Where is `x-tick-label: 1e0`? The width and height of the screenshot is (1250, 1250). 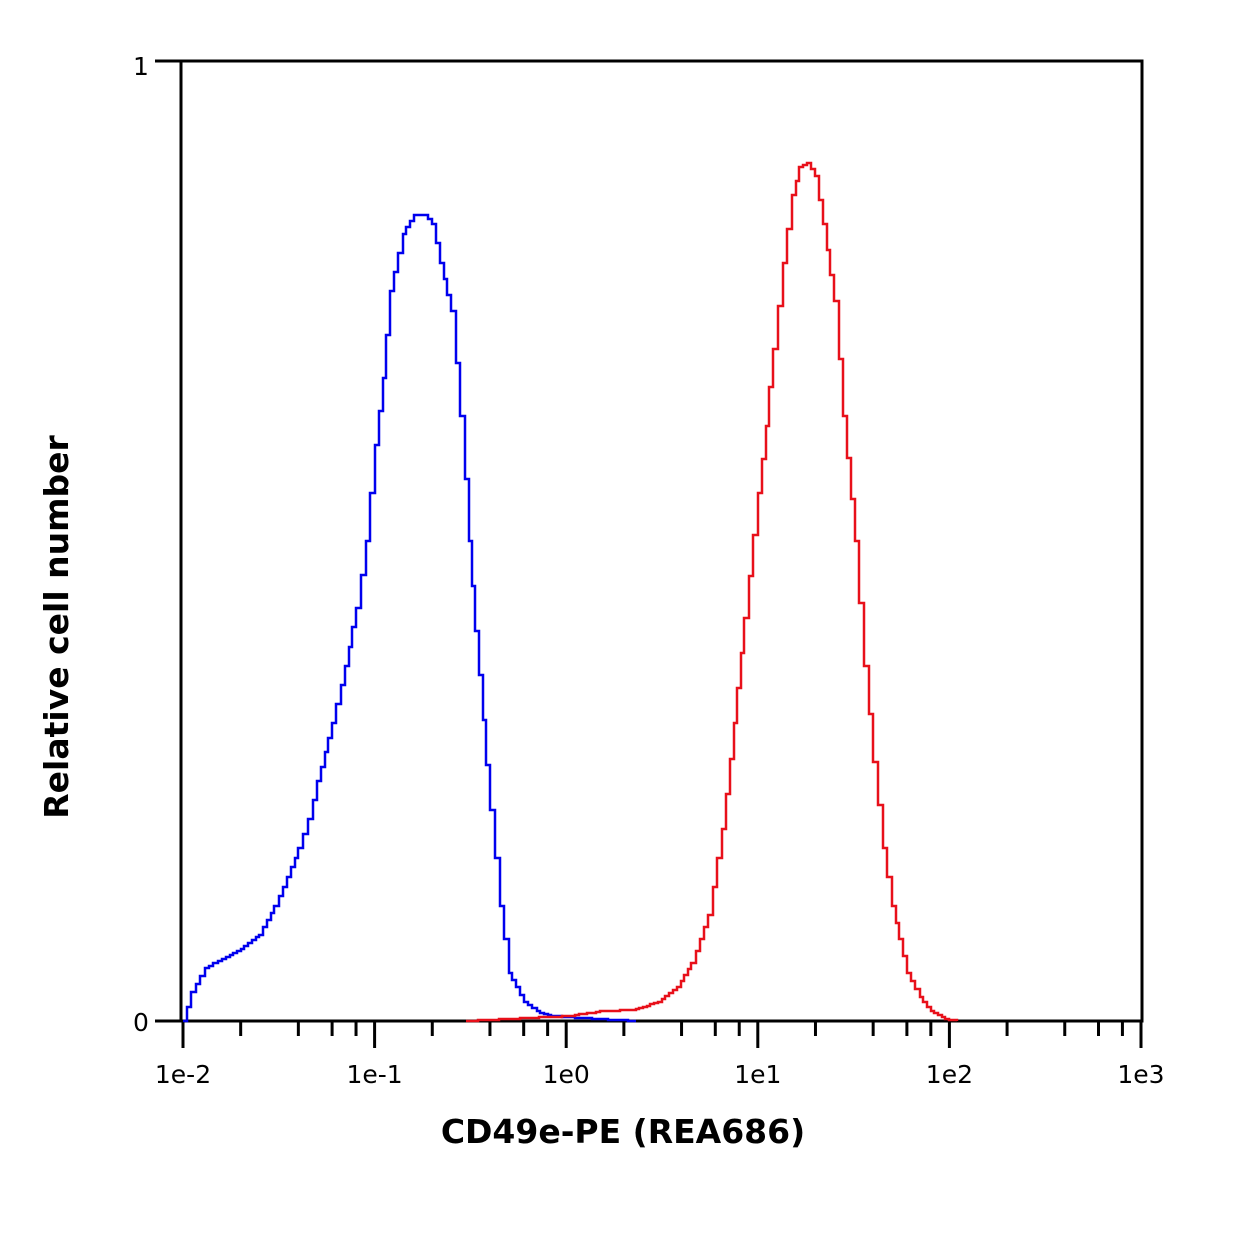
x-tick-label: 1e0 is located at coordinates (566, 1074).